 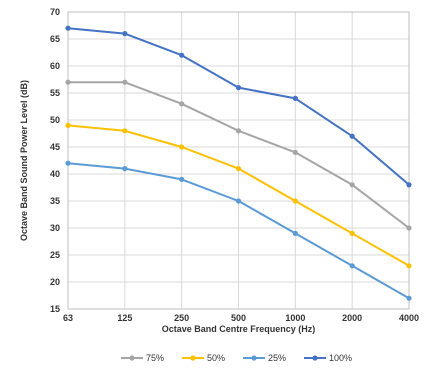 I want to click on legend-label: 100%, so click(x=340, y=358).